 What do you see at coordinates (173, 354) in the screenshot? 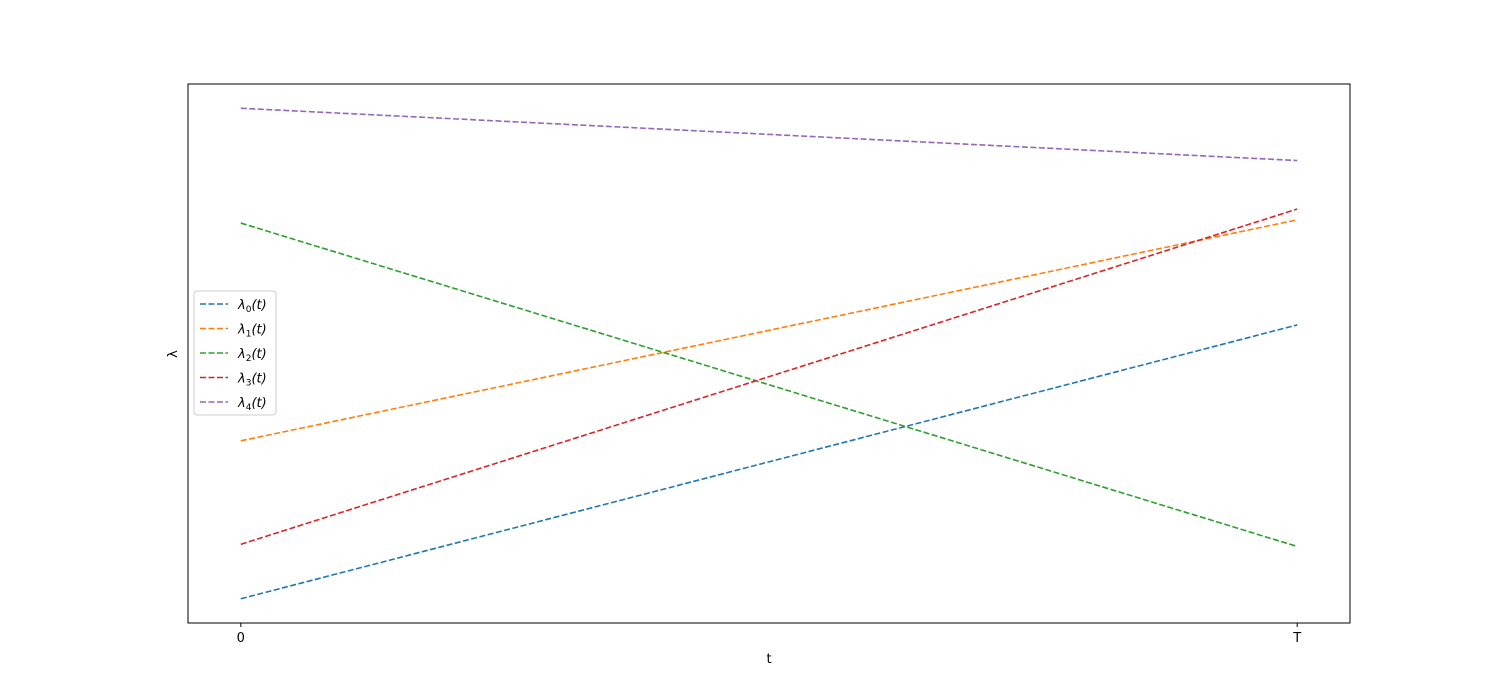
I see `y-axis-label: λ` at bounding box center [173, 354].